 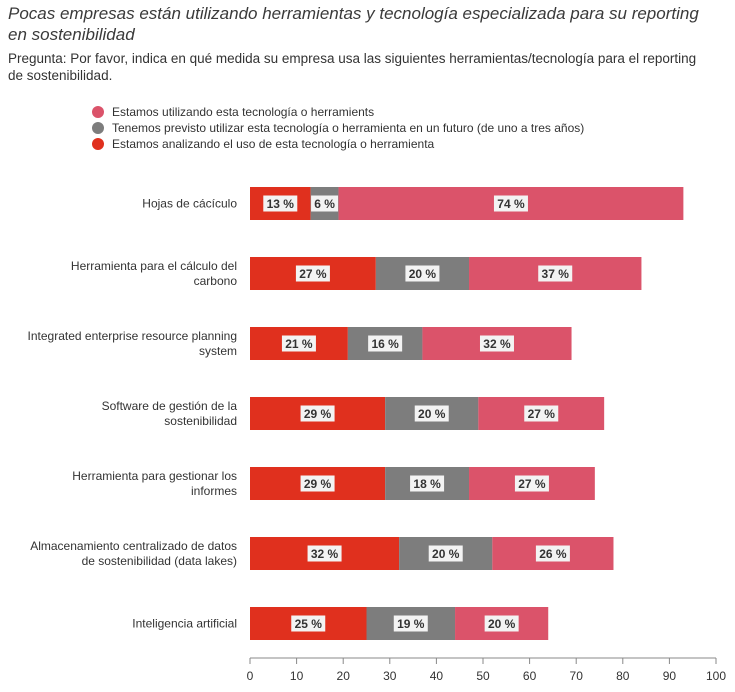 What do you see at coordinates (154, 483) in the screenshot?
I see `category-label: Herramienta para gestionar los informes` at bounding box center [154, 483].